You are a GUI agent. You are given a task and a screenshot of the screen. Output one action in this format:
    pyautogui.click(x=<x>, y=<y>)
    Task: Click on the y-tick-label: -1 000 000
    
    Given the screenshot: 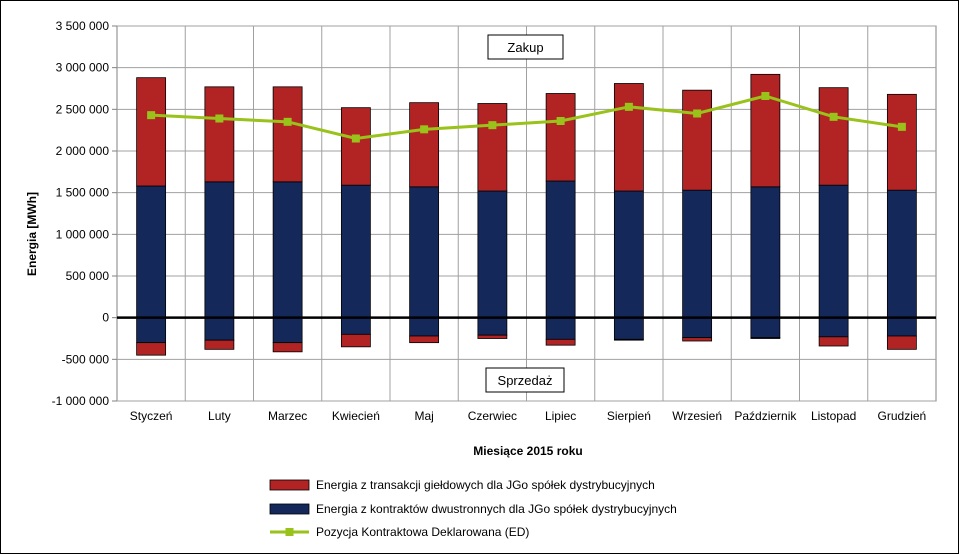 What is the action you would take?
    pyautogui.click(x=81, y=401)
    